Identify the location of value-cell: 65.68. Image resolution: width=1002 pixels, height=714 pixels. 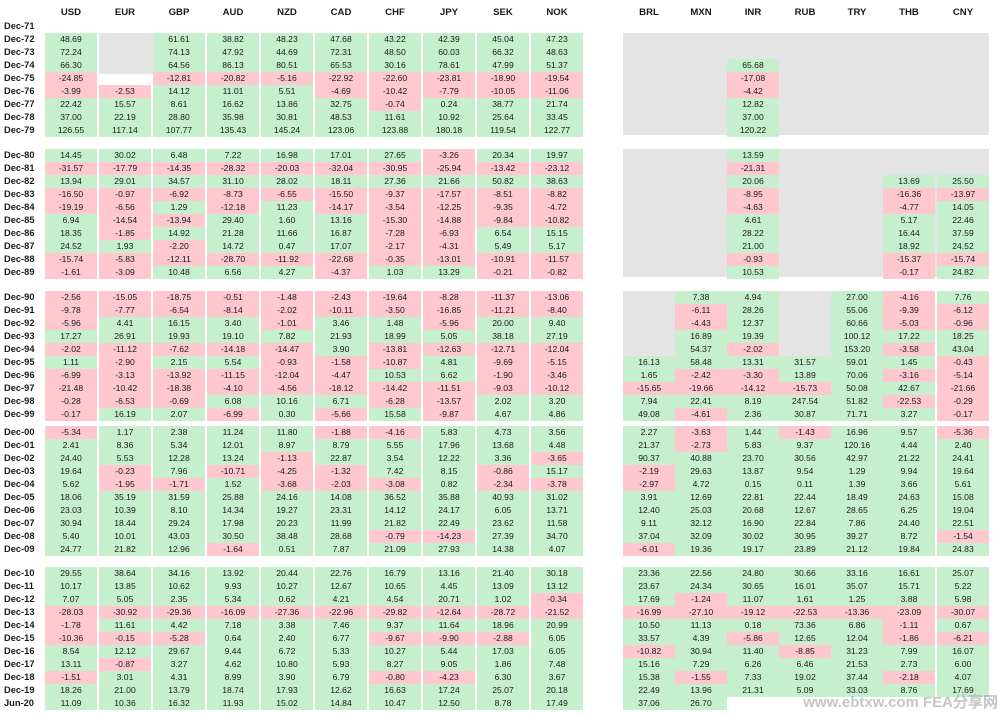
(753, 65).